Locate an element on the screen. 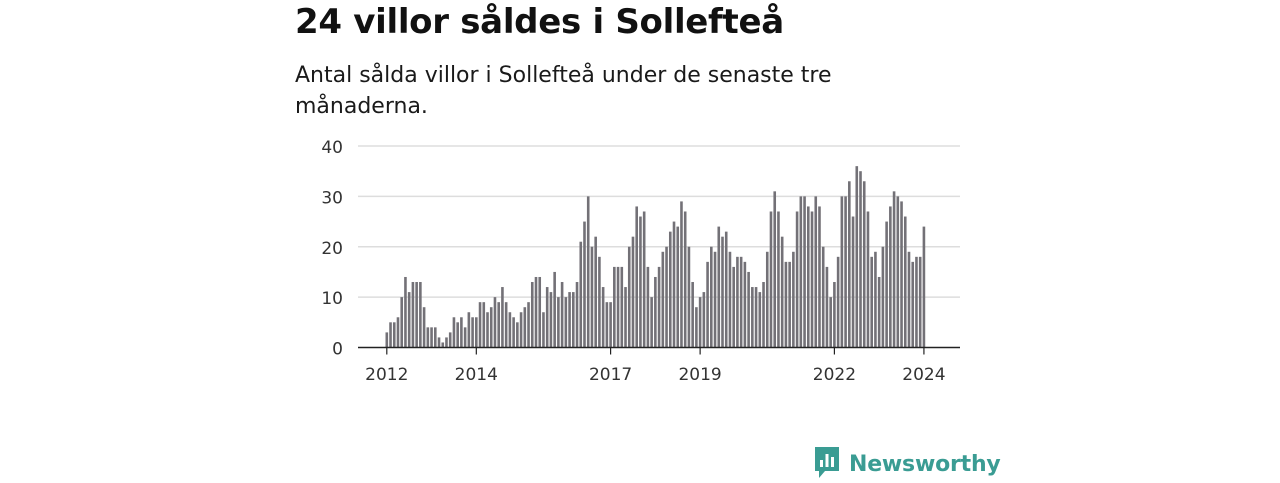 This screenshot has height=483, width=1280. chart-title: 24 villor såldes i Sollefteå is located at coordinates (539, 22).